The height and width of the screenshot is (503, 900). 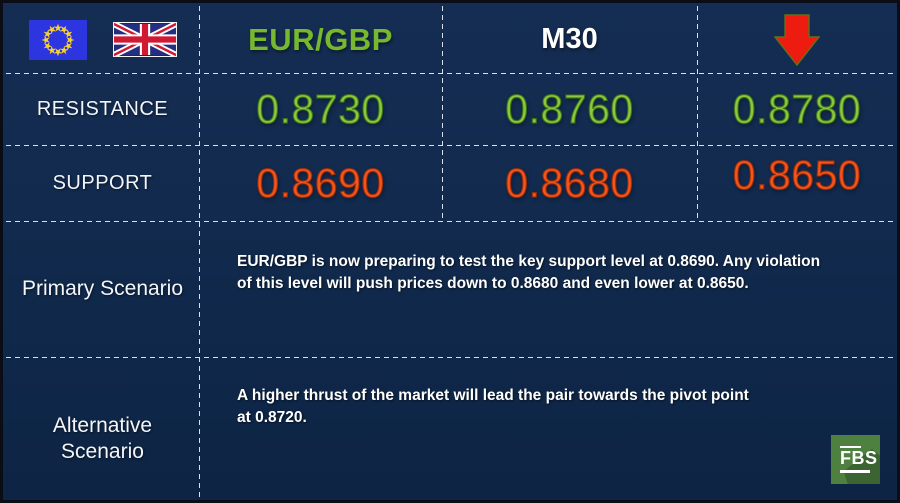 I want to click on support-value-cell: 0.8680, so click(x=569, y=183).